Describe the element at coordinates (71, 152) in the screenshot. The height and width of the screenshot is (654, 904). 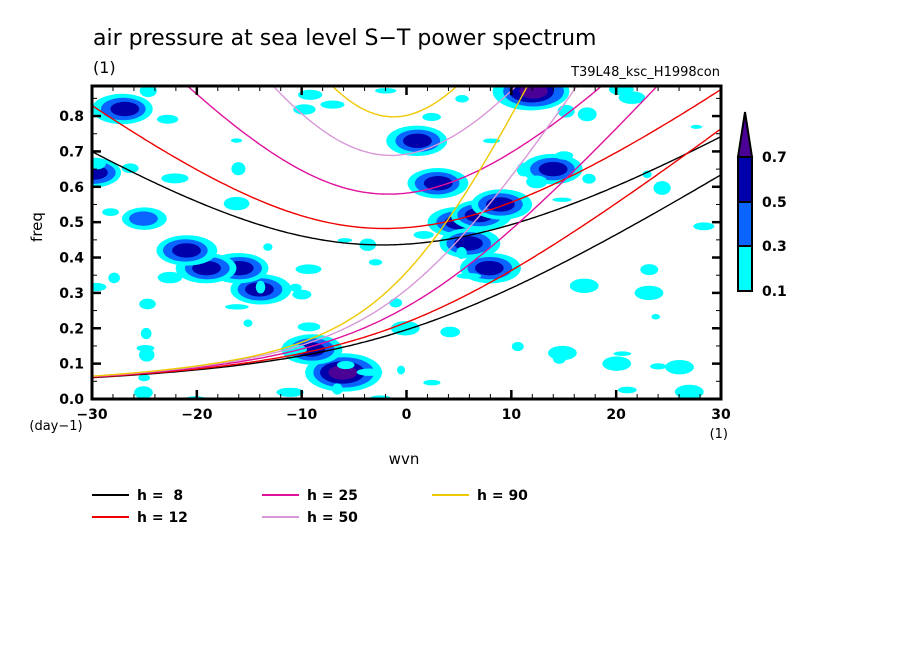
I see `y-tick-label: 0.7` at that location.